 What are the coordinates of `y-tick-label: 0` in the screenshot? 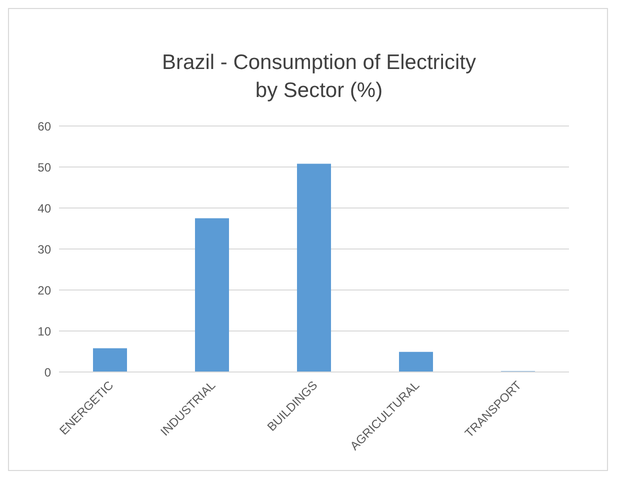 It's located at (48, 372).